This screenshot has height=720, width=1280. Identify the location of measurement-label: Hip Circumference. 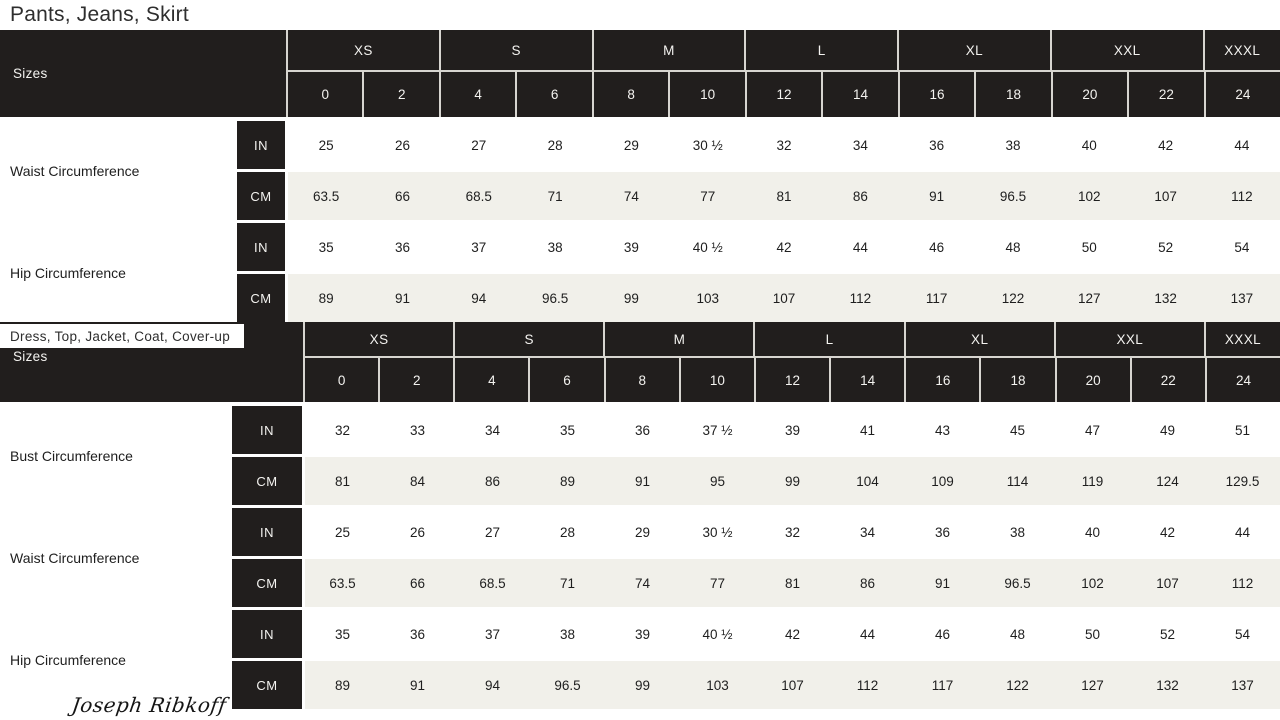
(68, 272).